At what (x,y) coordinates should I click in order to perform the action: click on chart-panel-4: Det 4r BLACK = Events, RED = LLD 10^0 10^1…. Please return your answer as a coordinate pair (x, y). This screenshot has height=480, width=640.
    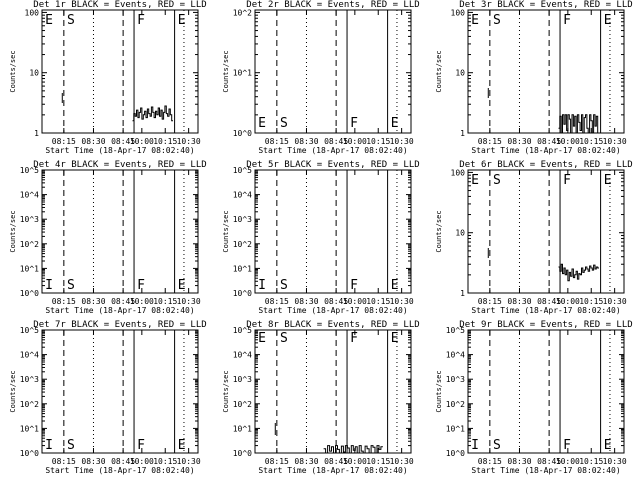
    Looking at the image, I should click on (108, 237).